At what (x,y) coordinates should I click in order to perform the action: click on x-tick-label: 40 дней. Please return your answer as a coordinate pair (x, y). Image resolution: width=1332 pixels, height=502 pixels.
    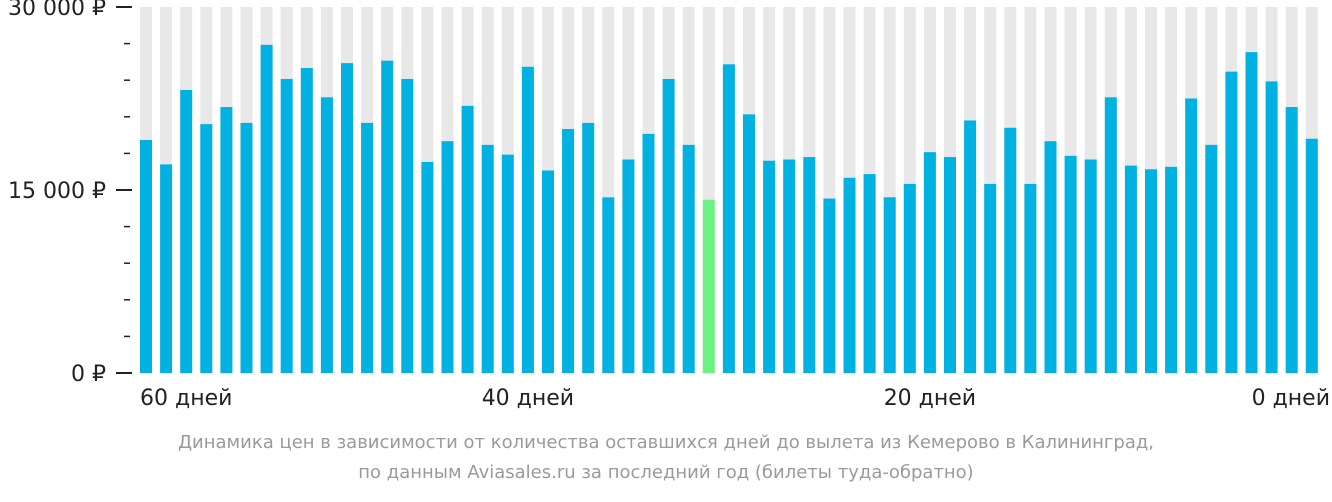
    Looking at the image, I should click on (528, 398).